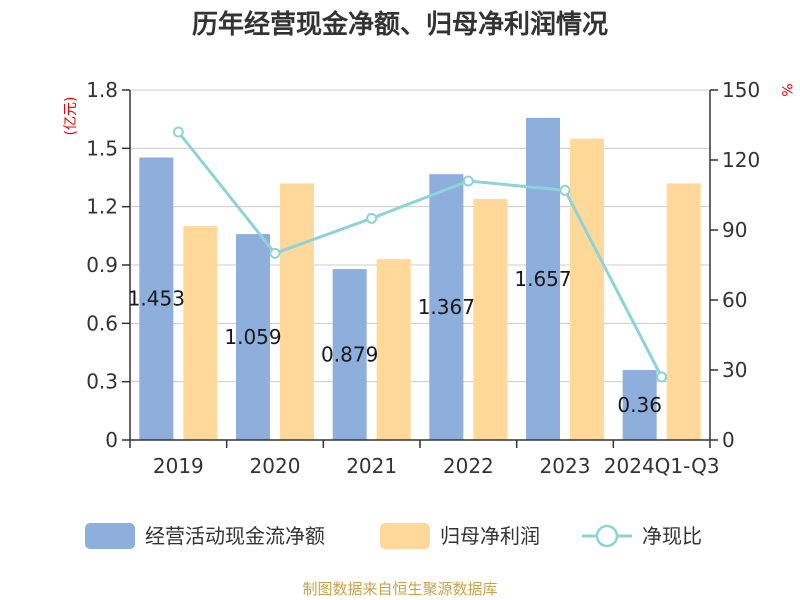  I want to click on source-note: 制图数据来自恒生聚源数据库, so click(399, 589).